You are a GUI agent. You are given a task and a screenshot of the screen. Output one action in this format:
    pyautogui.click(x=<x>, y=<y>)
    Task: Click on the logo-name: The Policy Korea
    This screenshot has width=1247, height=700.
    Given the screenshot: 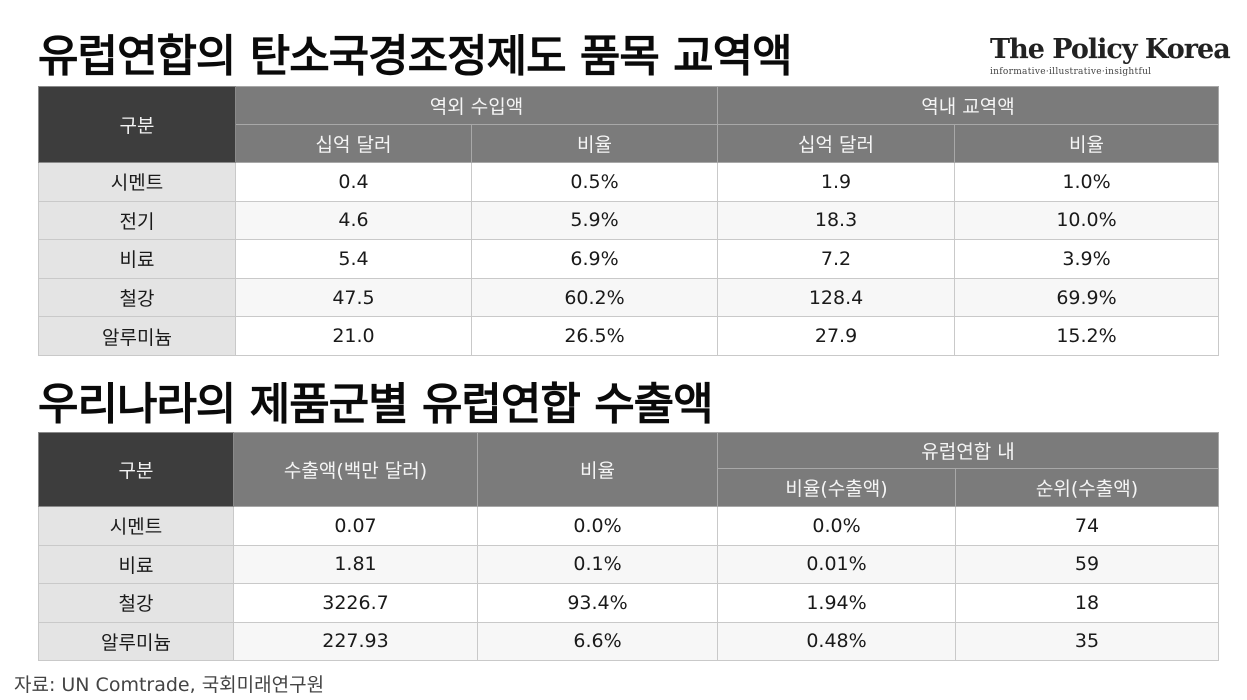 What is the action you would take?
    pyautogui.click(x=1110, y=49)
    